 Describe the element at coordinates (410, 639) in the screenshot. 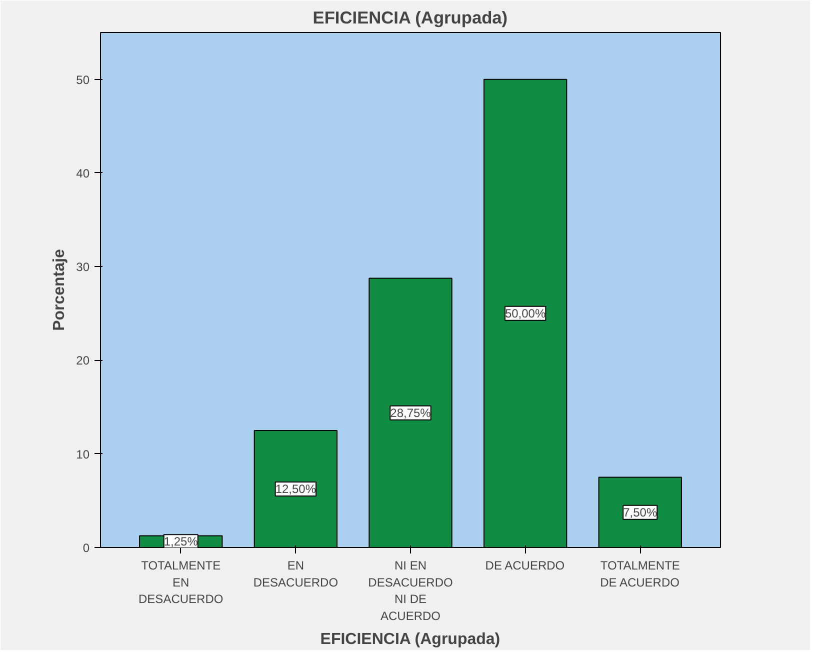

I see `x-axis-title: EFICIENCIA (Agrupada)` at that location.